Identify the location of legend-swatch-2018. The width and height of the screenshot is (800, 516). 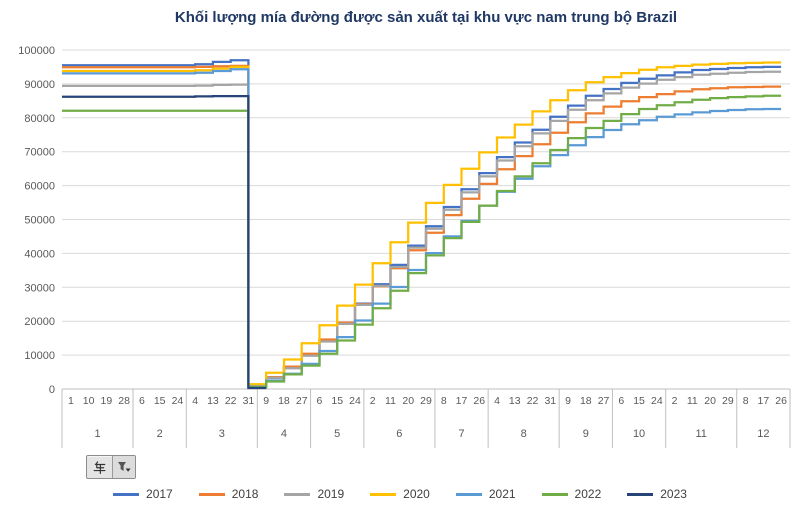
(211, 494).